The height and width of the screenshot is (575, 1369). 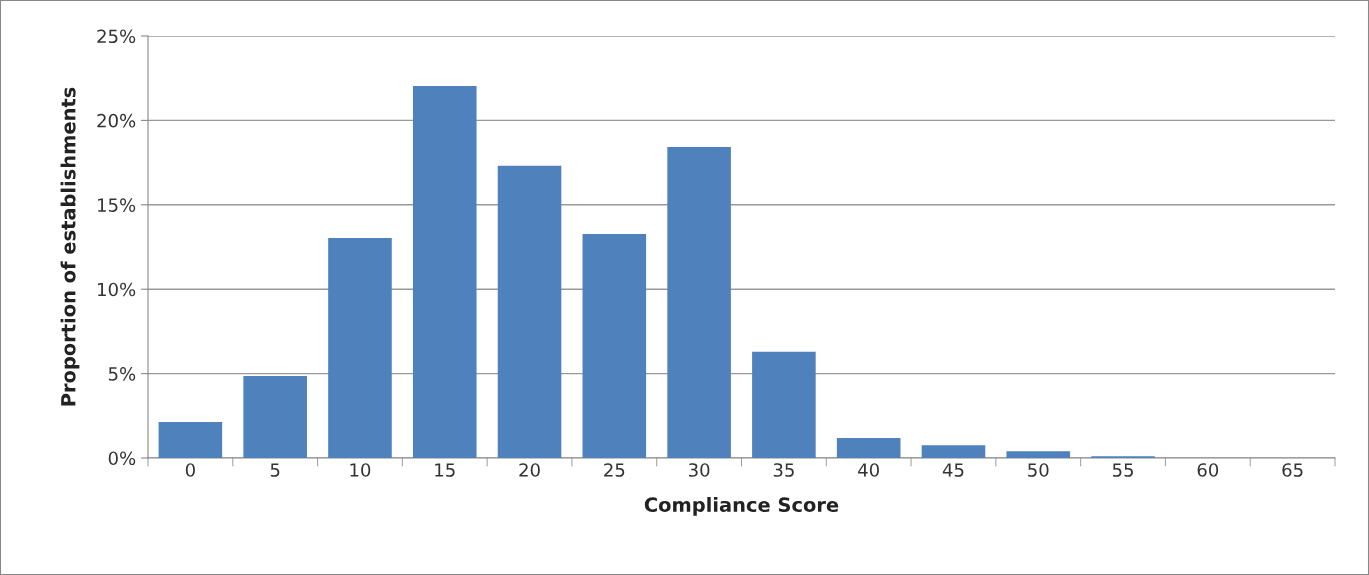 What do you see at coordinates (122, 374) in the screenshot?
I see `y-tick-label: 5%` at bounding box center [122, 374].